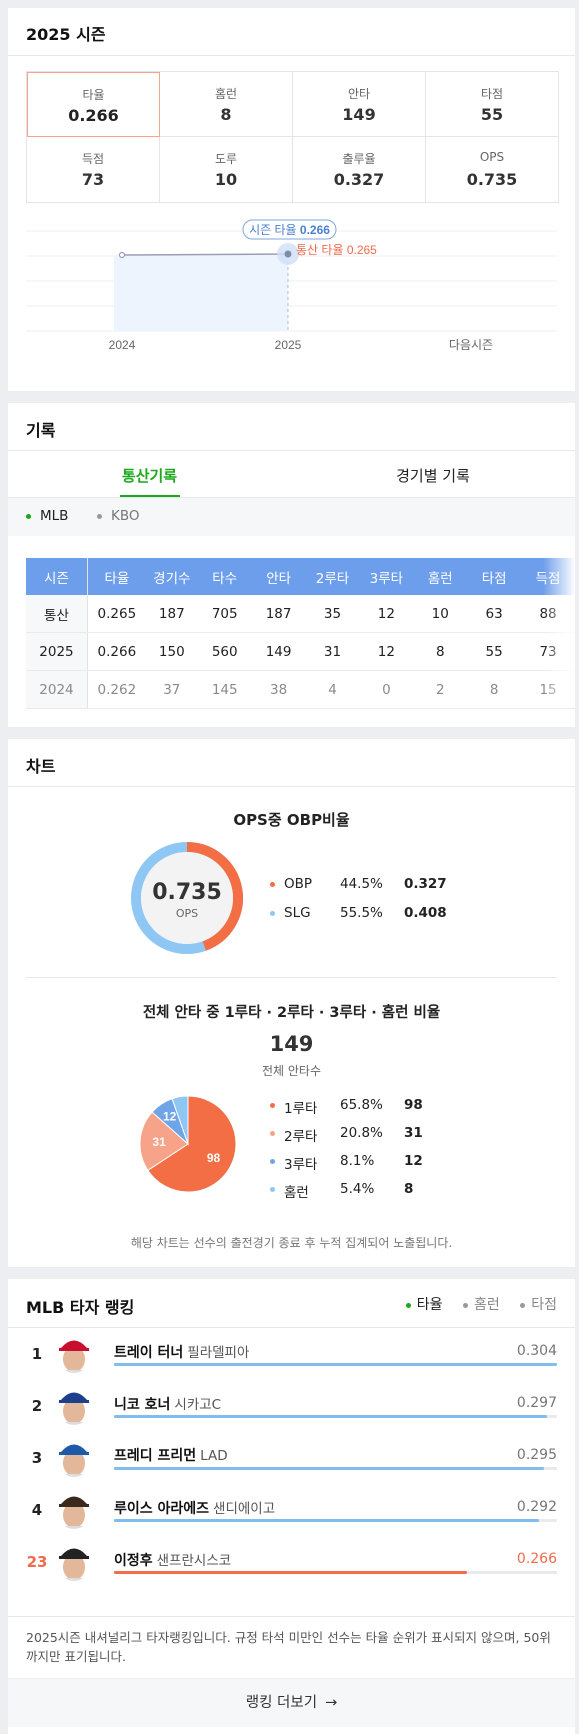  I want to click on pie-label-1: 31, so click(159, 1142).